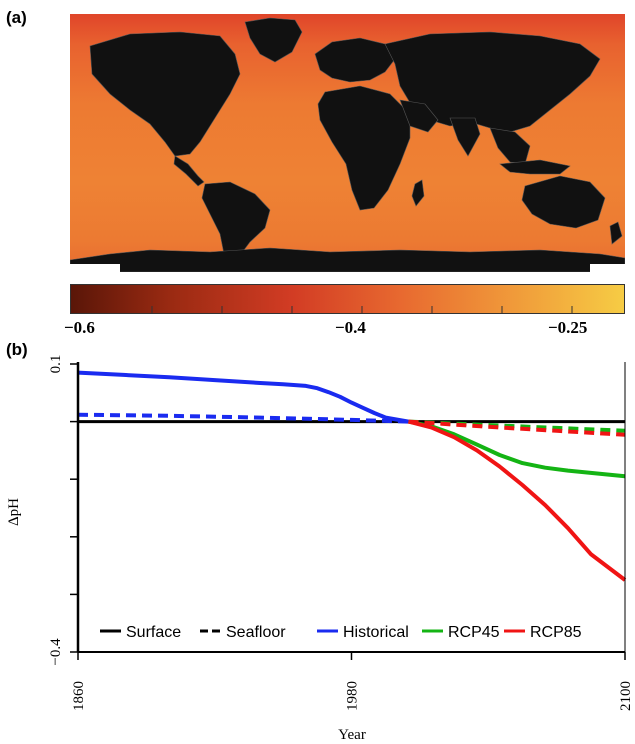 The image size is (635, 744). What do you see at coordinates (465, 137) in the screenshot?
I see `india-shape` at bounding box center [465, 137].